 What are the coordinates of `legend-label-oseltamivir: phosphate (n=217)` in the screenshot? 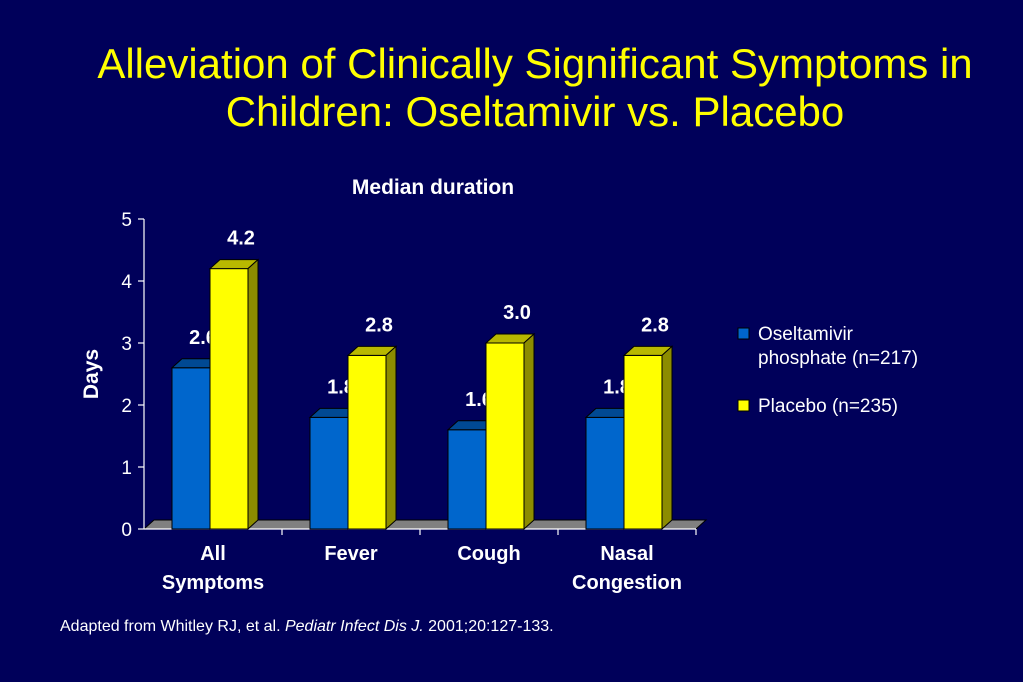 It's located at (838, 358).